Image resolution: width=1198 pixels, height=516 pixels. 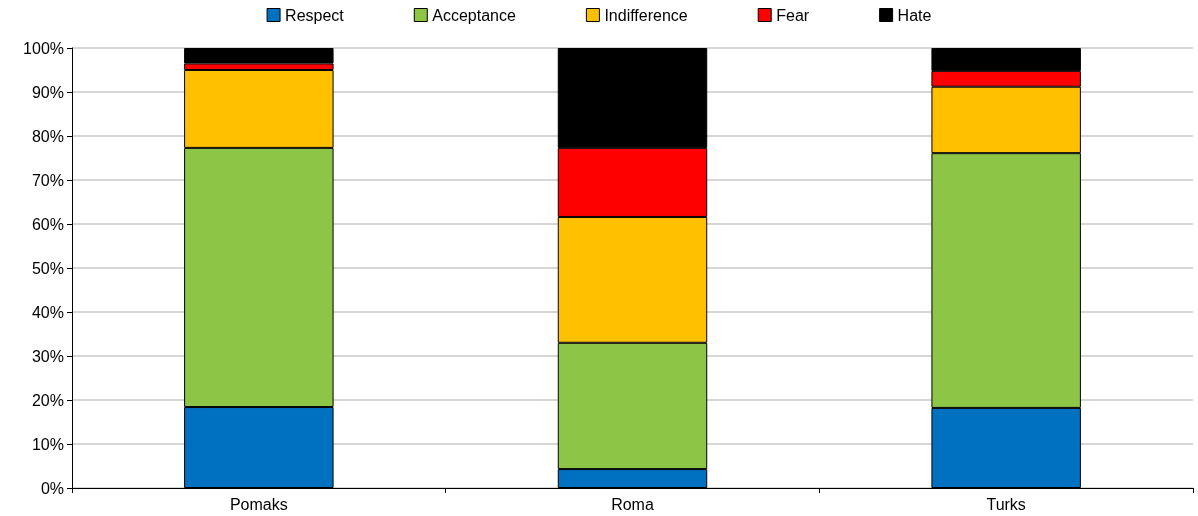 What do you see at coordinates (43, 48) in the screenshot?
I see `y-tick-label: 100%` at bounding box center [43, 48].